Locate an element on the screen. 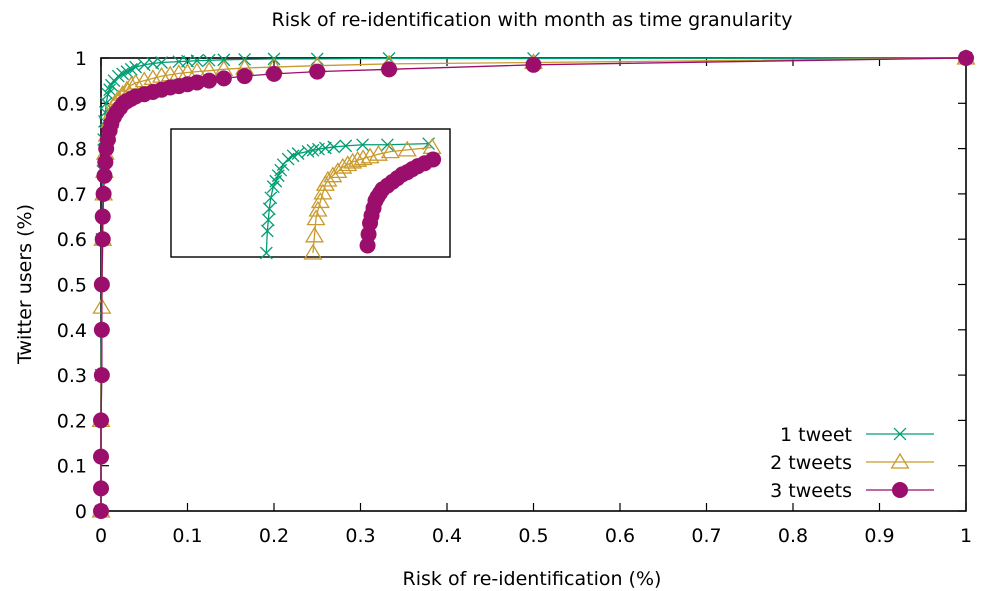 The height and width of the screenshot is (591, 985). legend-entry-2: 2 tweets is located at coordinates (852, 463).